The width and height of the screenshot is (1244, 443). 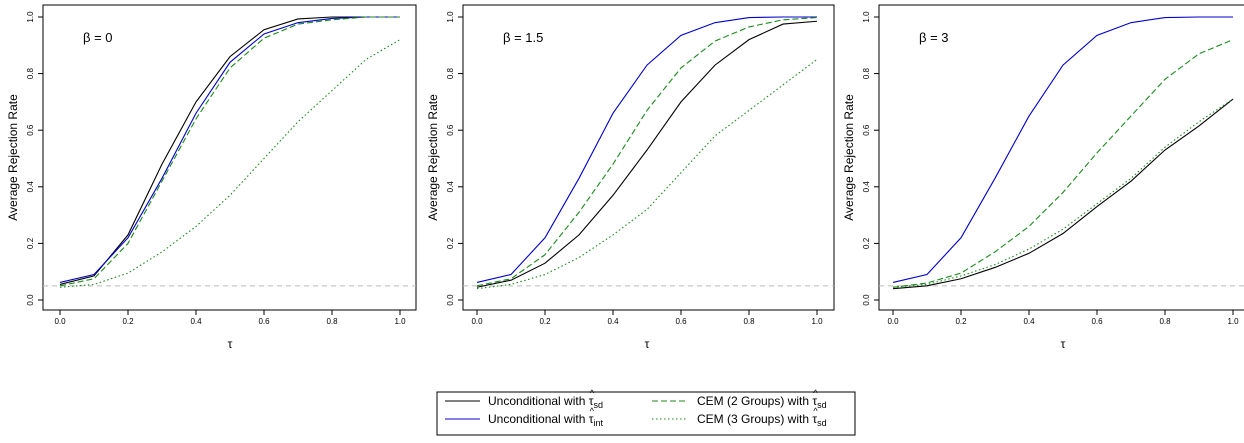 I want to click on legend-label: CEM (3 Groups) with τsd, so click(x=762, y=420).